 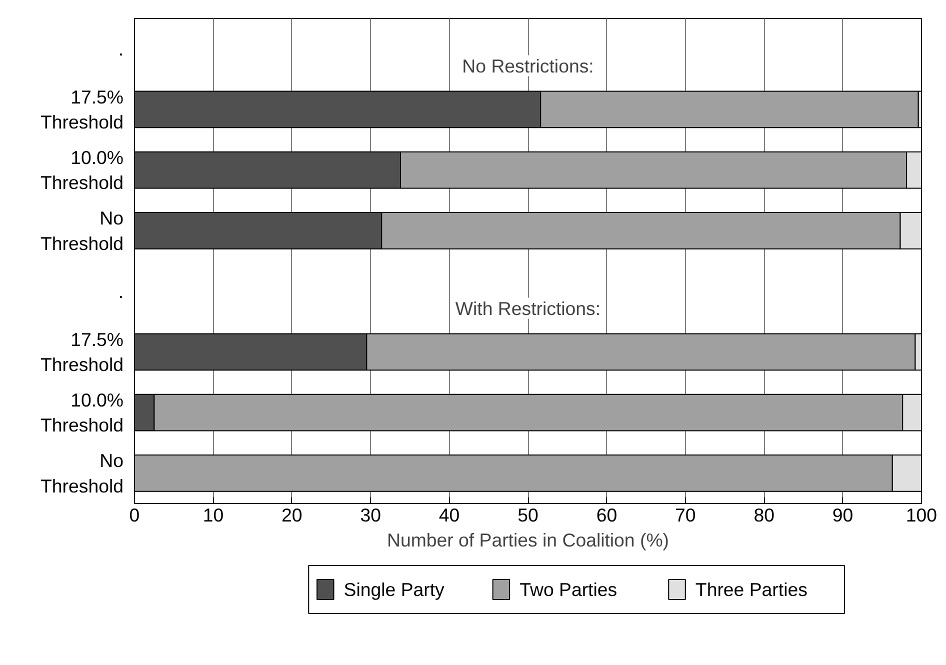 What do you see at coordinates (449, 515) in the screenshot?
I see `x-tick-label: 40` at bounding box center [449, 515].